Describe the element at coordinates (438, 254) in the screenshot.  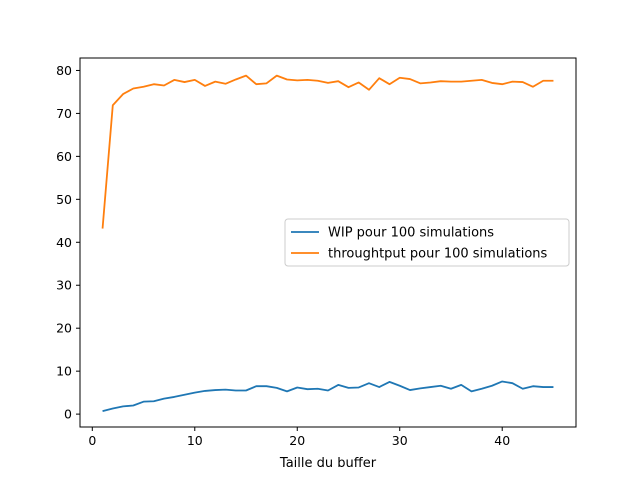
I see `legend-label-2: throughtput pour 100 simulations` at that location.